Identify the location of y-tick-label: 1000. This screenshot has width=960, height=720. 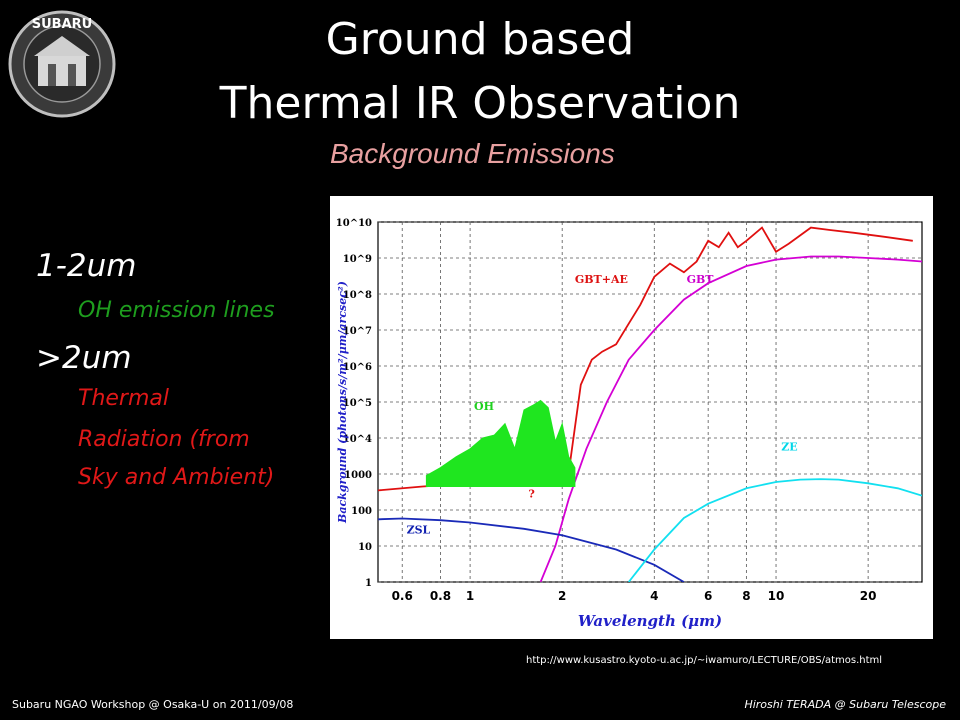
(358, 475).